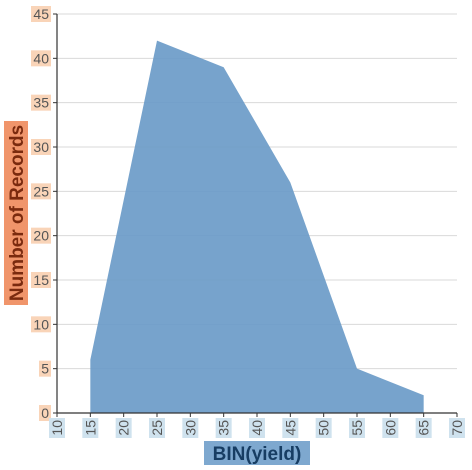 Image resolution: width=472 pixels, height=470 pixels. I want to click on y-tick-label-45: 45, so click(41, 14).